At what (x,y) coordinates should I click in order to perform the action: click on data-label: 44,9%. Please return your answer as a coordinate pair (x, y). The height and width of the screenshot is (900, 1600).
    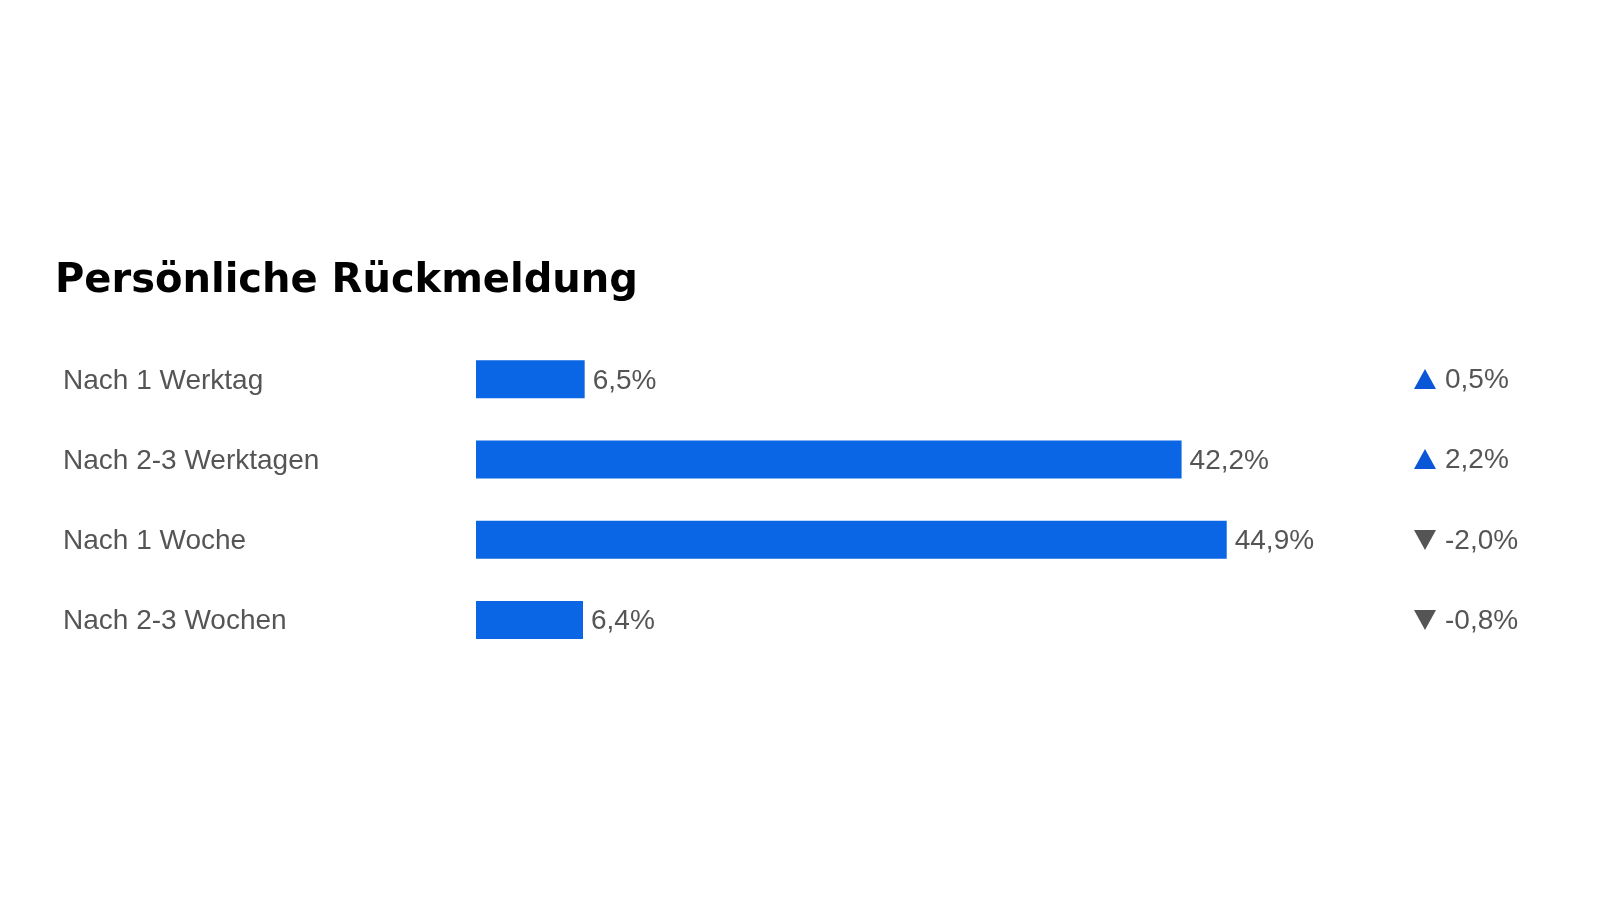
    Looking at the image, I should click on (1274, 540).